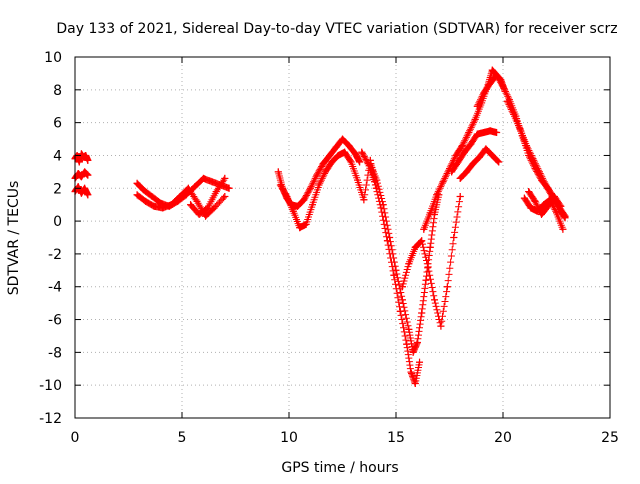 The height and width of the screenshot is (484, 640). What do you see at coordinates (75, 438) in the screenshot?
I see `x-tick-label: 0` at bounding box center [75, 438].